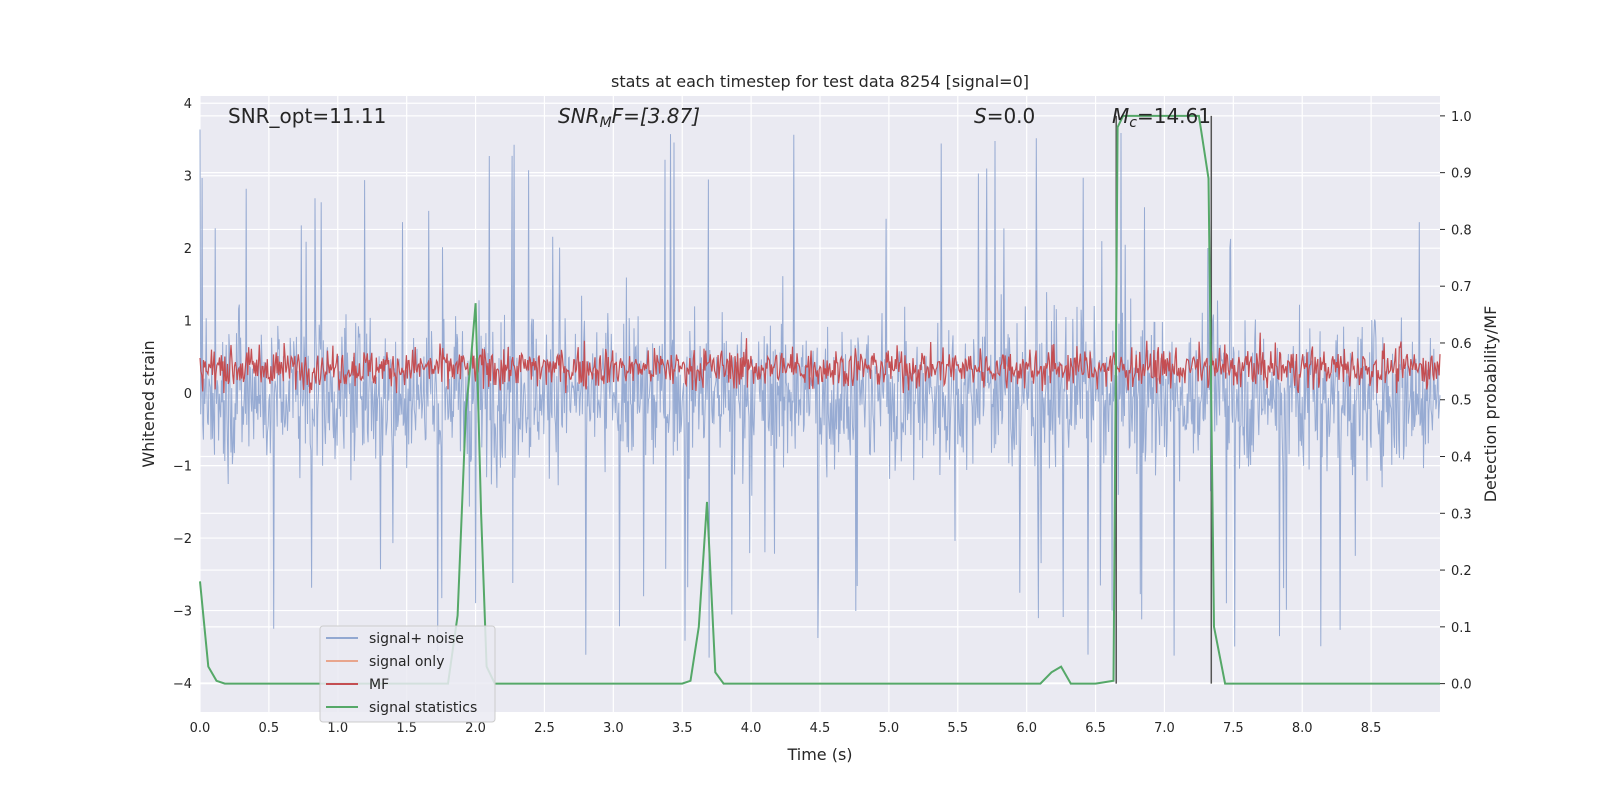  I want to click on annotation-snr-mf-rest: F=[3.87], so click(656, 116).